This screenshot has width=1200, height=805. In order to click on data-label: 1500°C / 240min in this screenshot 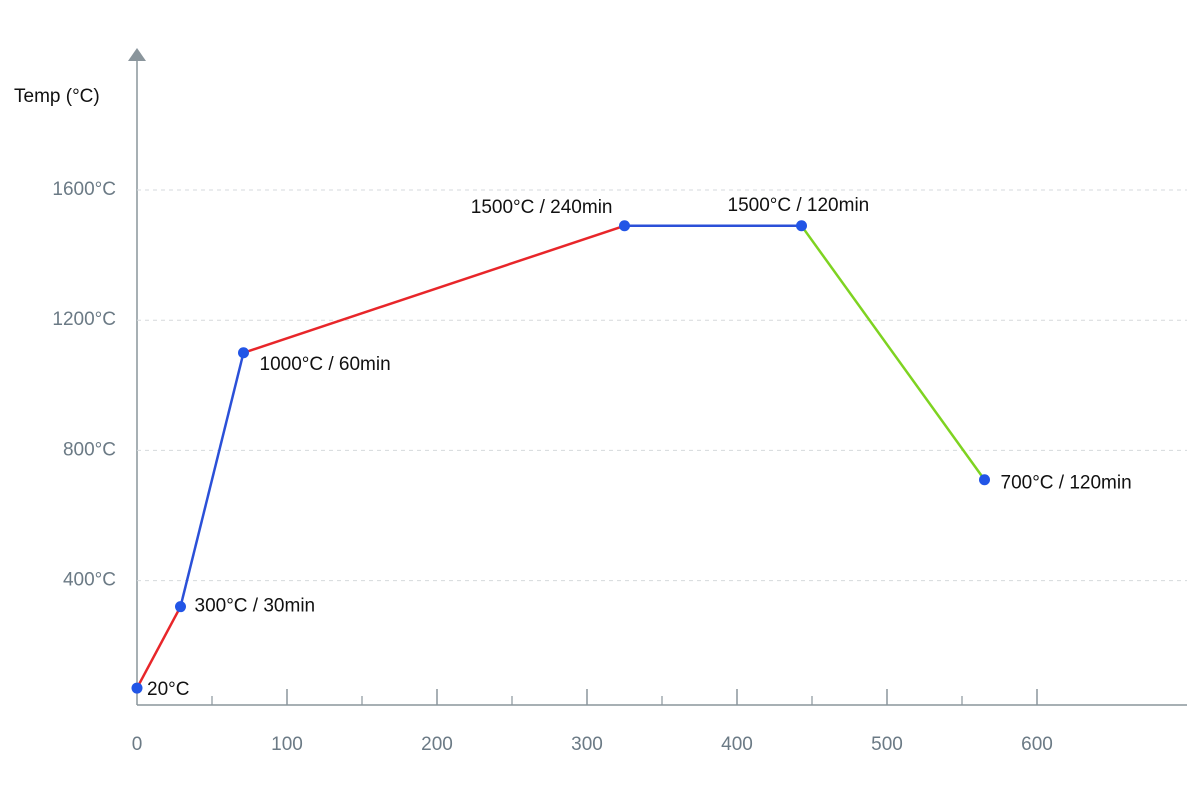, I will do `click(542, 207)`.